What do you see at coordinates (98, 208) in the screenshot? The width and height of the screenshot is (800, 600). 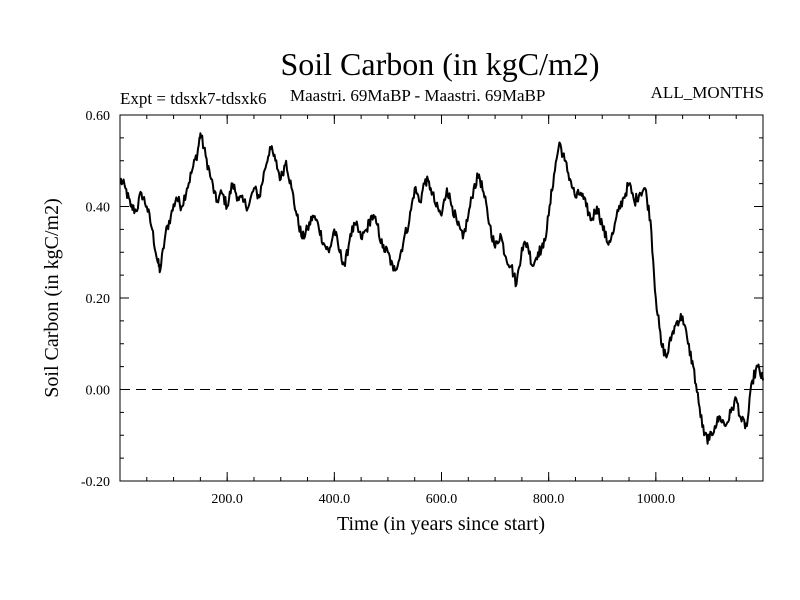 I see `y-tick-label: 0.40` at bounding box center [98, 208].